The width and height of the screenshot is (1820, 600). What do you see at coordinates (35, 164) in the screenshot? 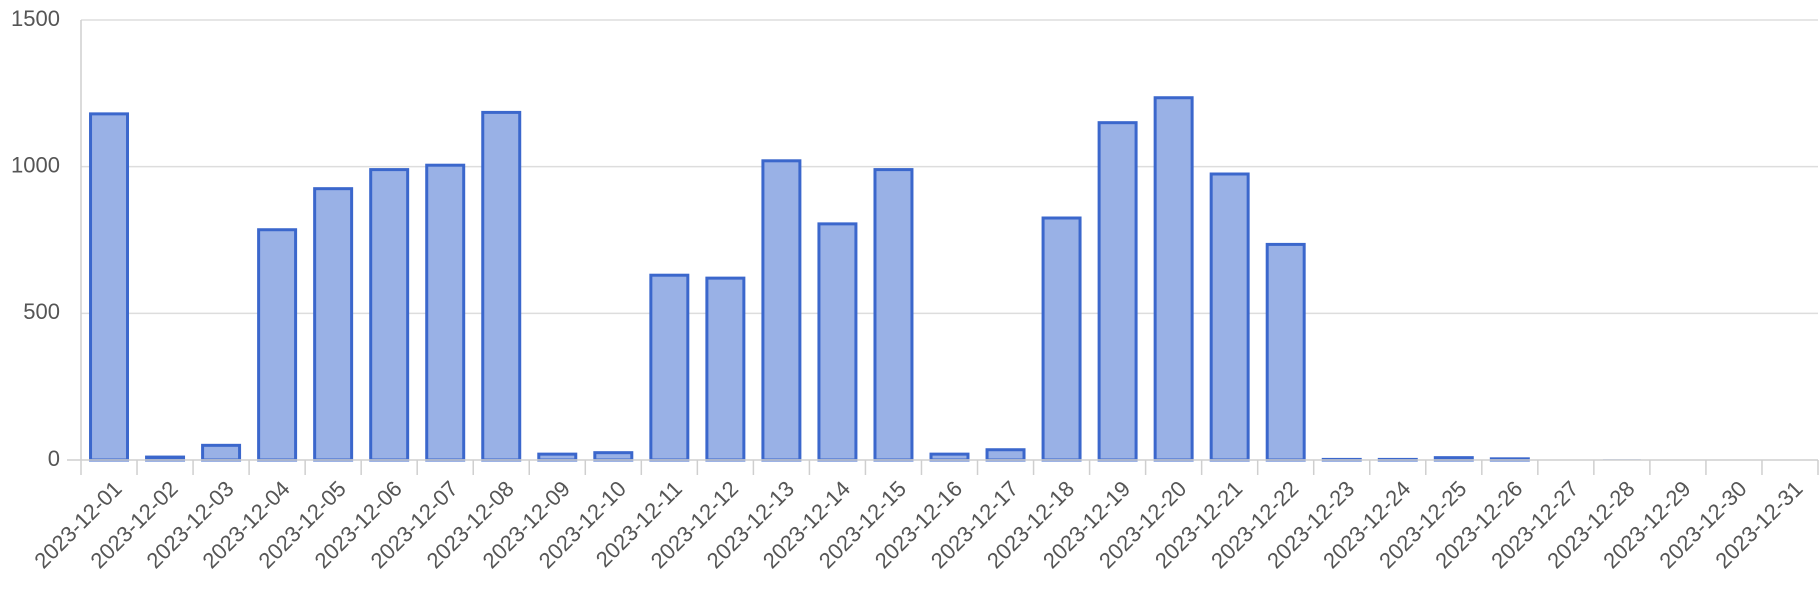
I see `y-tick-label: 1000` at bounding box center [35, 164].